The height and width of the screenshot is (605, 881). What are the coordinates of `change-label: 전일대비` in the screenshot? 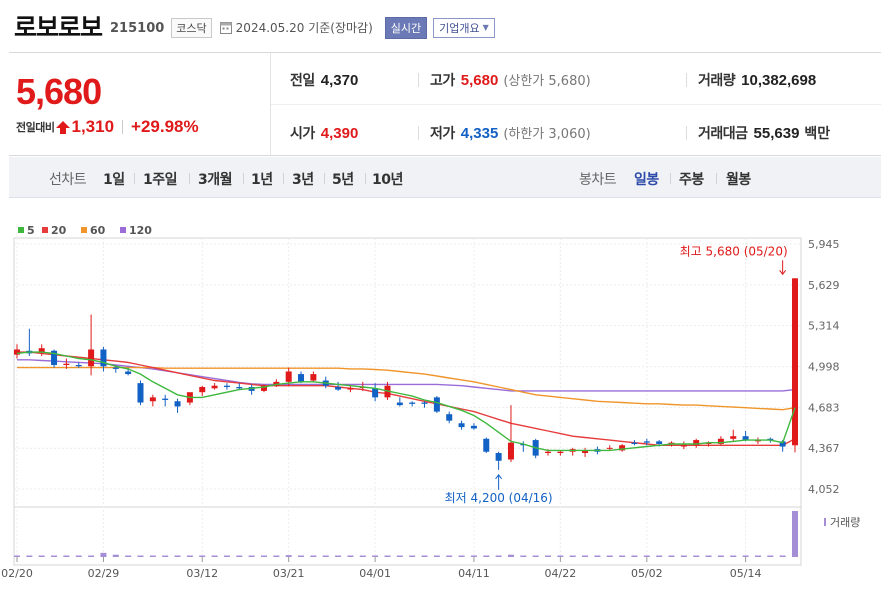 It's located at (35, 127).